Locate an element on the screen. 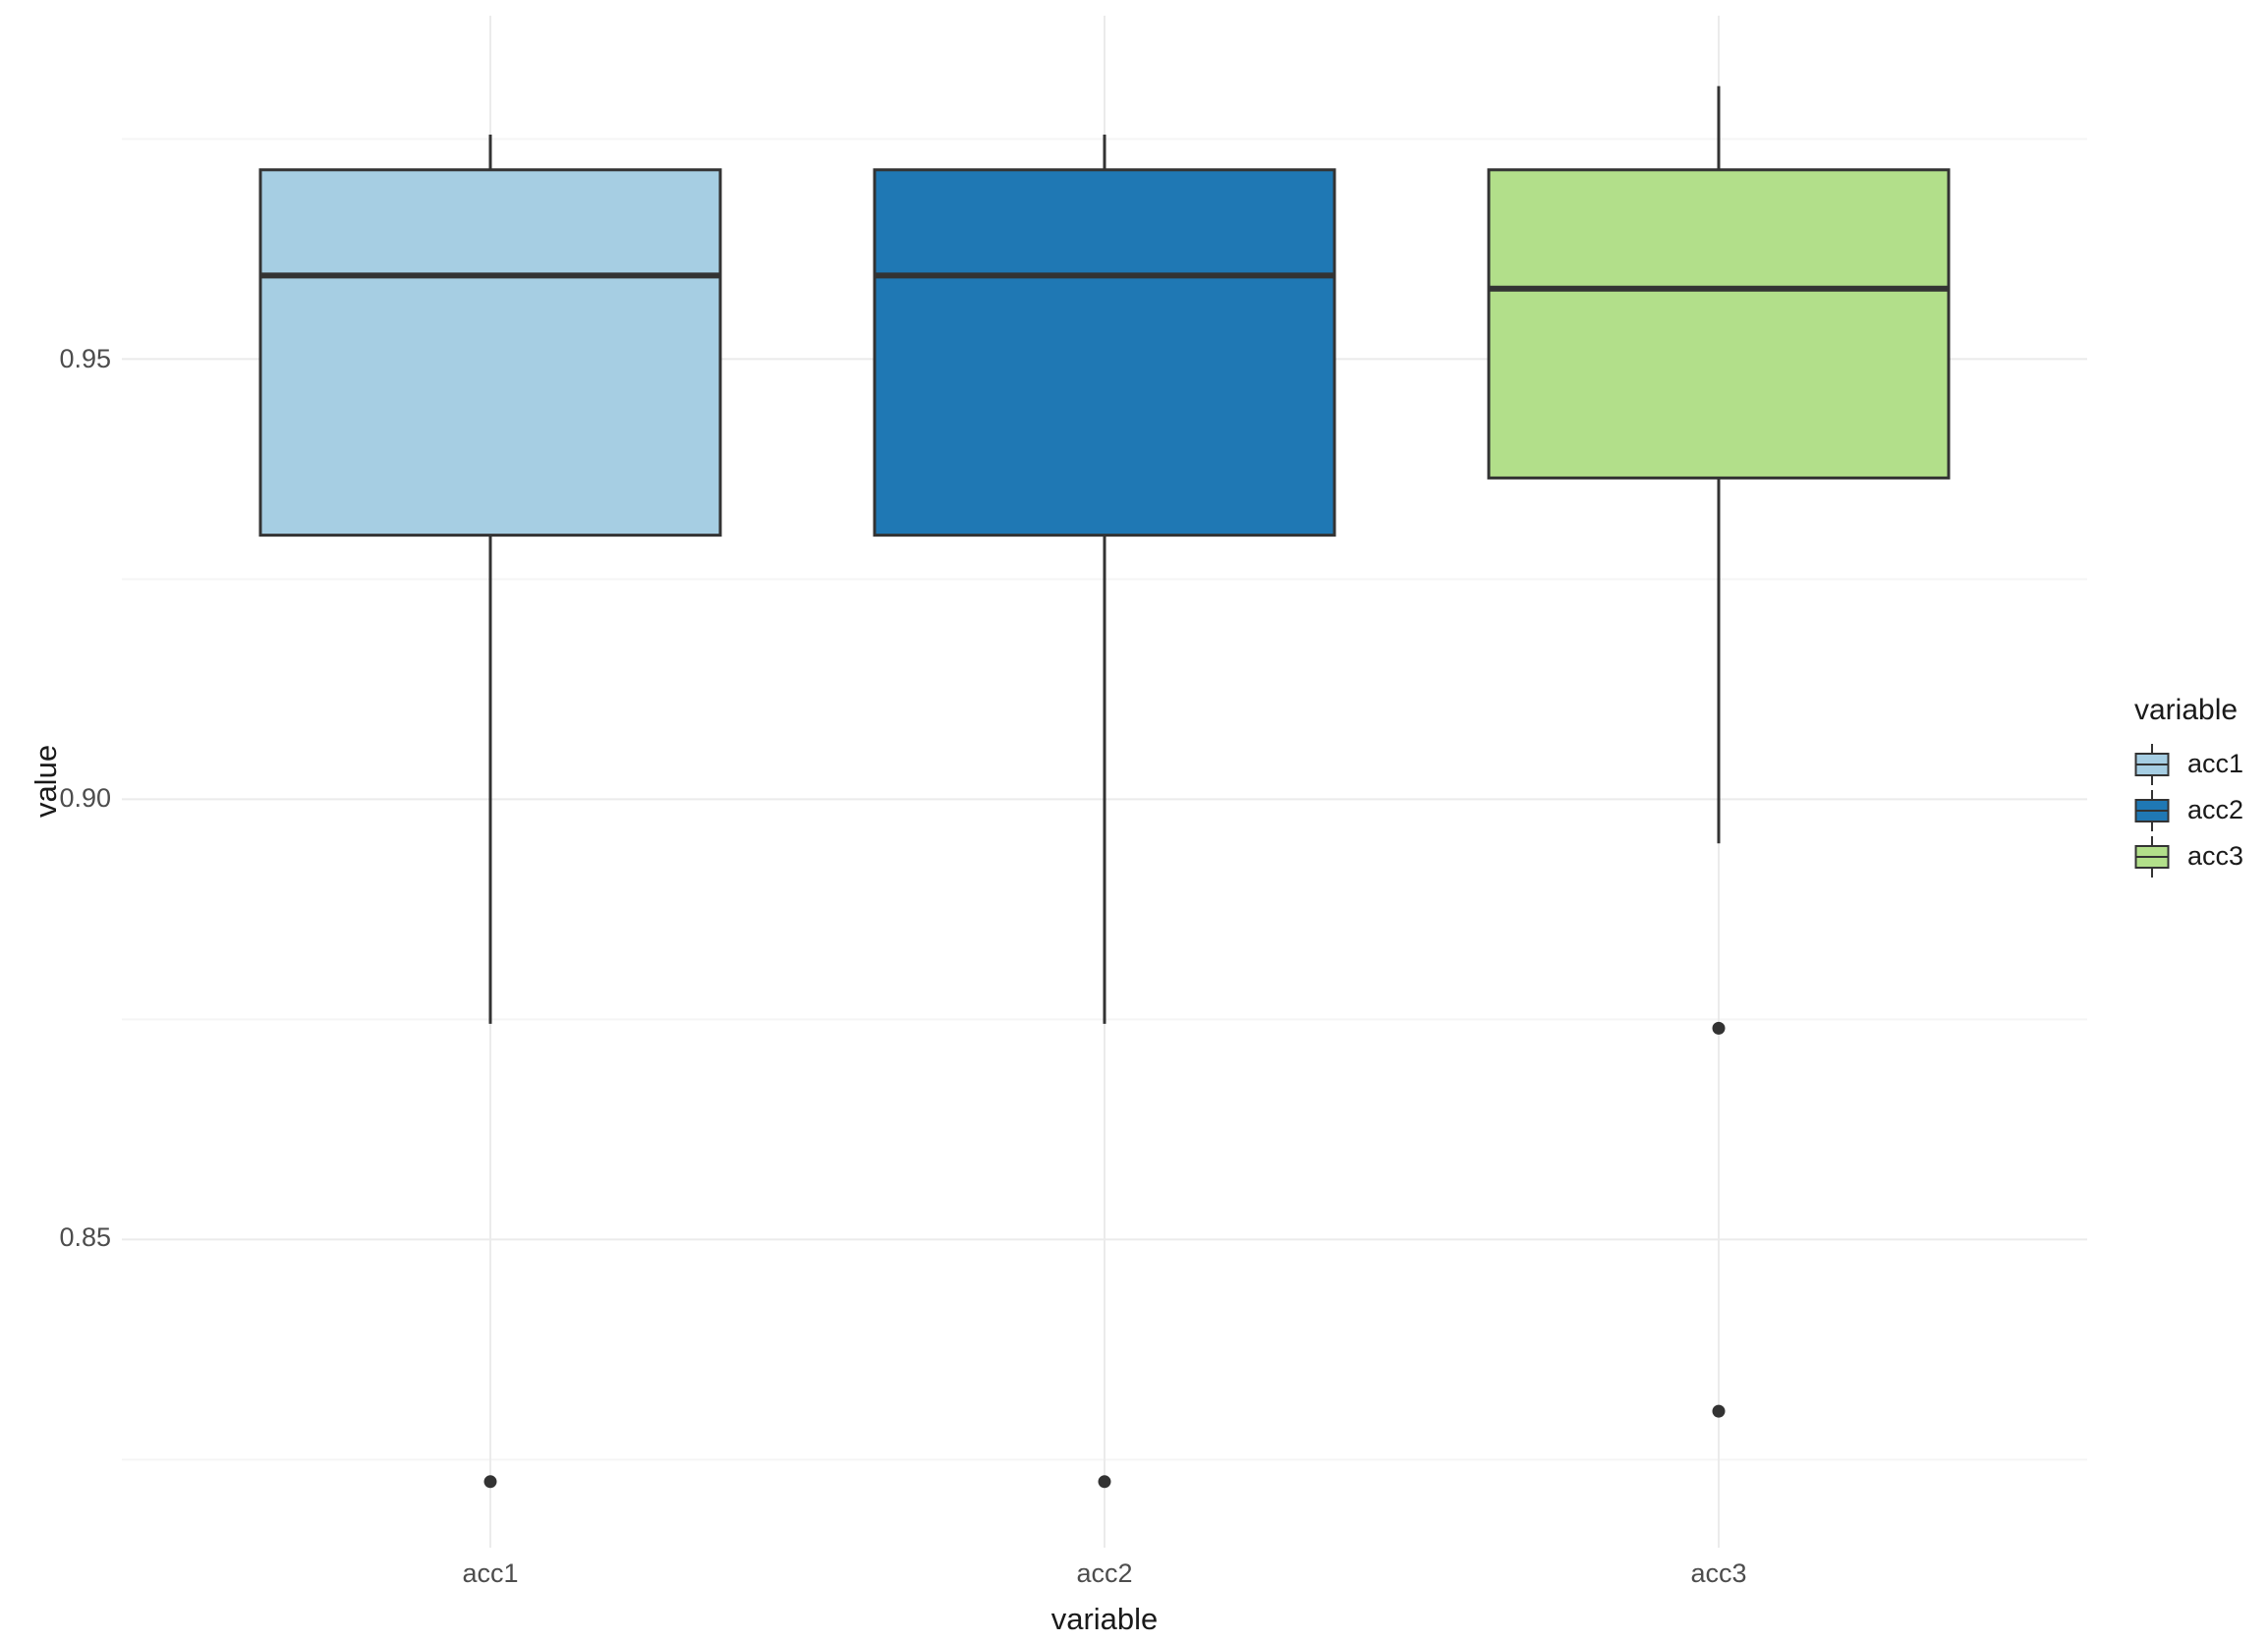  y-tick-label: 0.95 is located at coordinates (85, 358).